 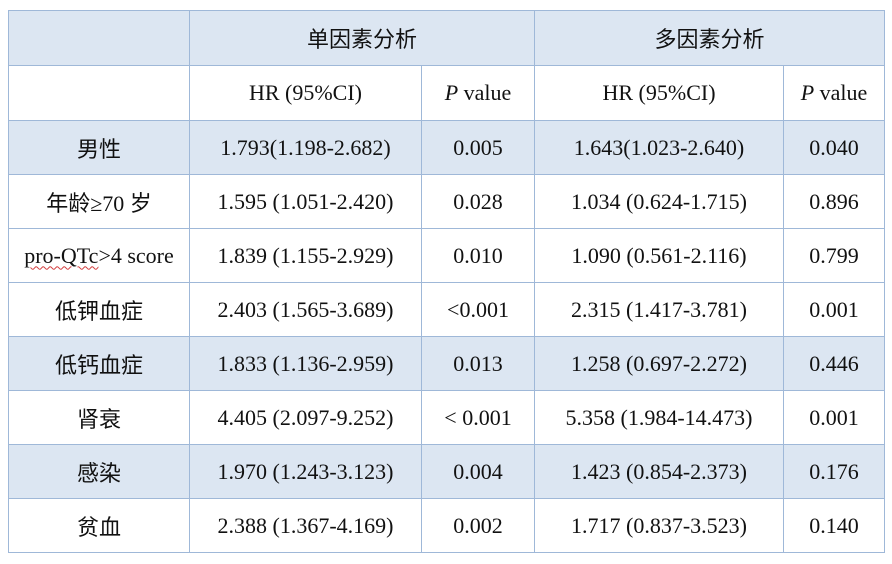 What do you see at coordinates (478, 363) in the screenshot?
I see `uni-p-cell: 0.013` at bounding box center [478, 363].